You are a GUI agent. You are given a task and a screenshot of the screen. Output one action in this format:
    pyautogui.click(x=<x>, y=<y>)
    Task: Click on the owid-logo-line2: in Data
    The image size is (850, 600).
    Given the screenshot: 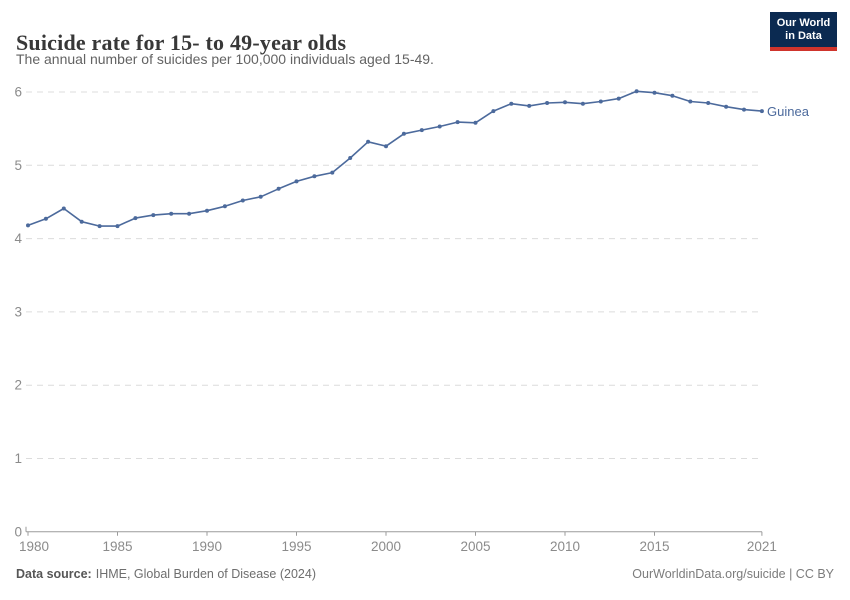 What is the action you would take?
    pyautogui.click(x=803, y=36)
    